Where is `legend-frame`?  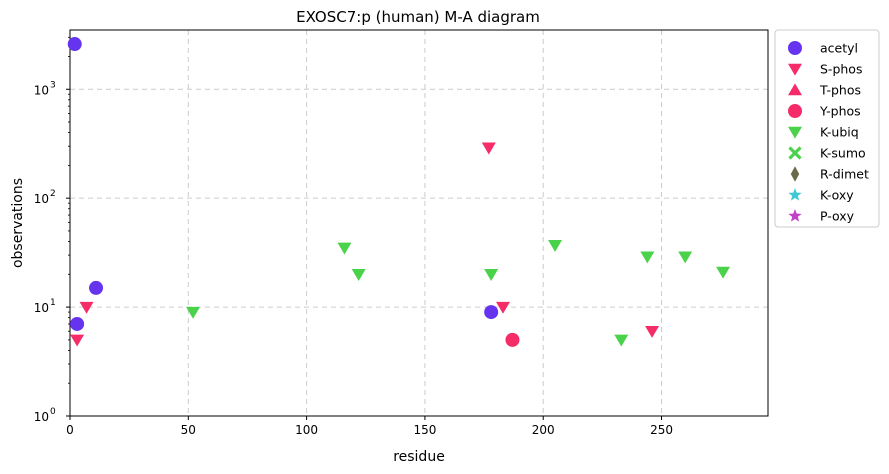
legend-frame is located at coordinates (827, 128).